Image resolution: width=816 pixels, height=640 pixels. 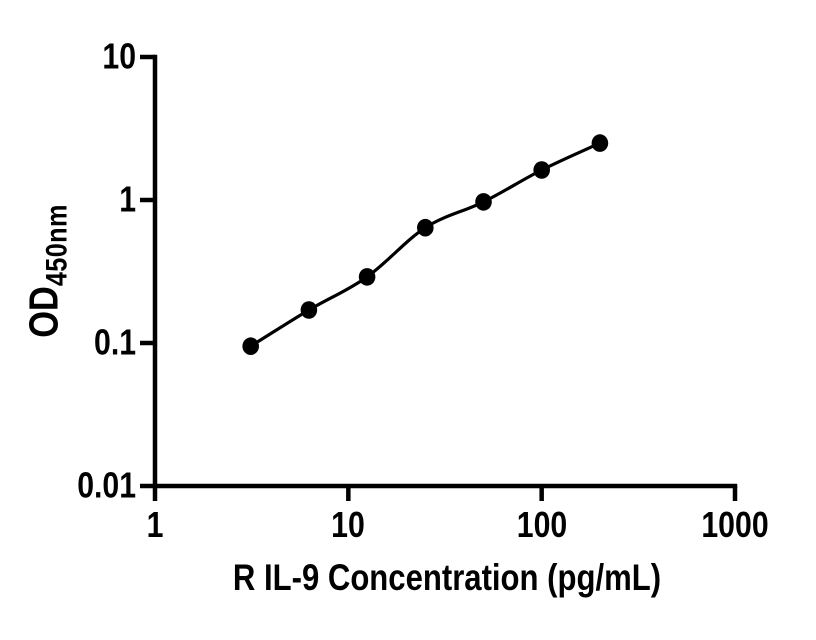 I want to click on y-axis-title-main: OD, so click(x=43, y=312).